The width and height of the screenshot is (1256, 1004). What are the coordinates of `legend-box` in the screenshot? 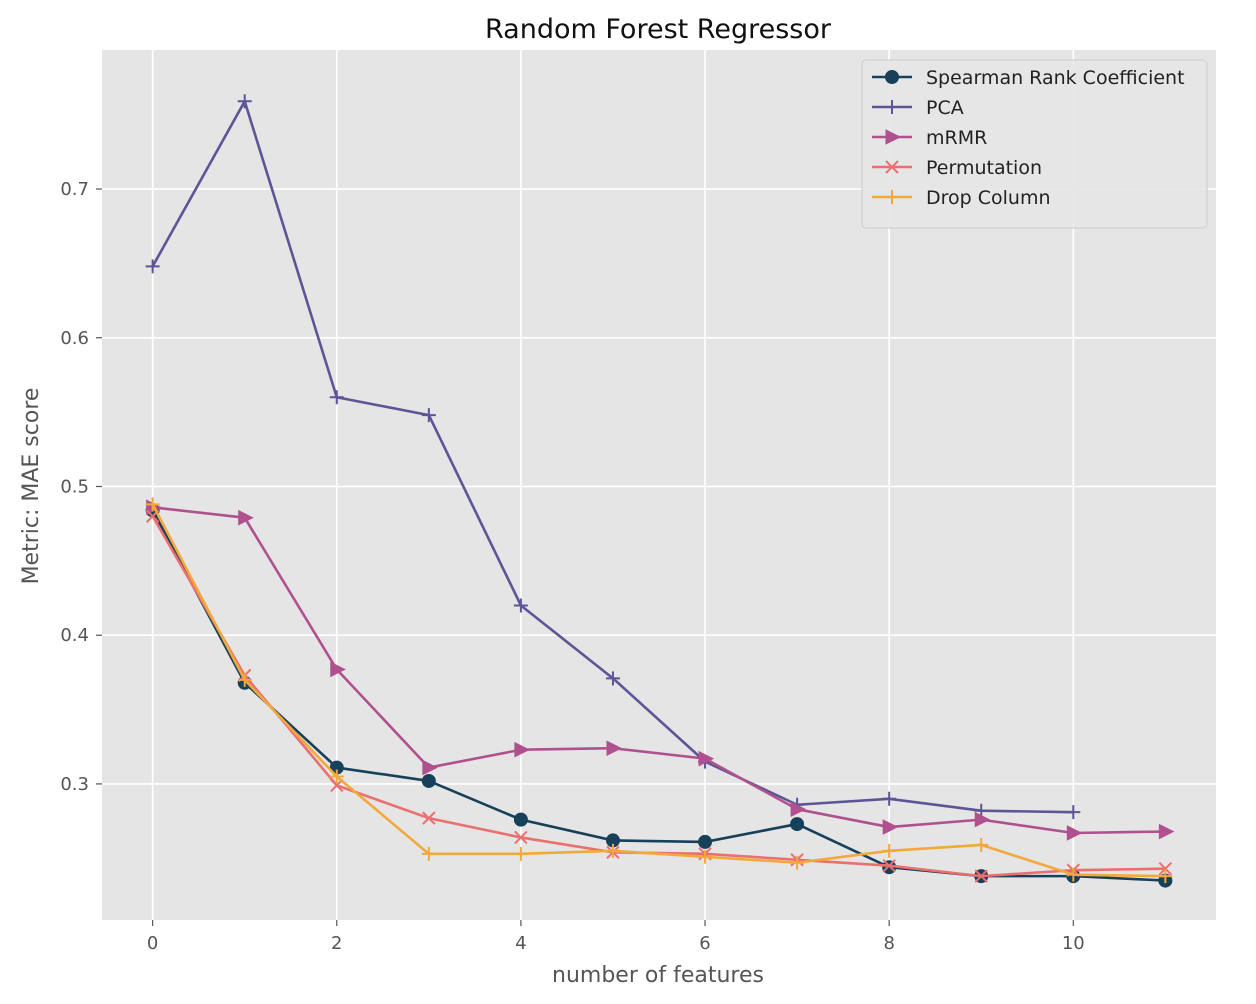 It's located at (1034, 144).